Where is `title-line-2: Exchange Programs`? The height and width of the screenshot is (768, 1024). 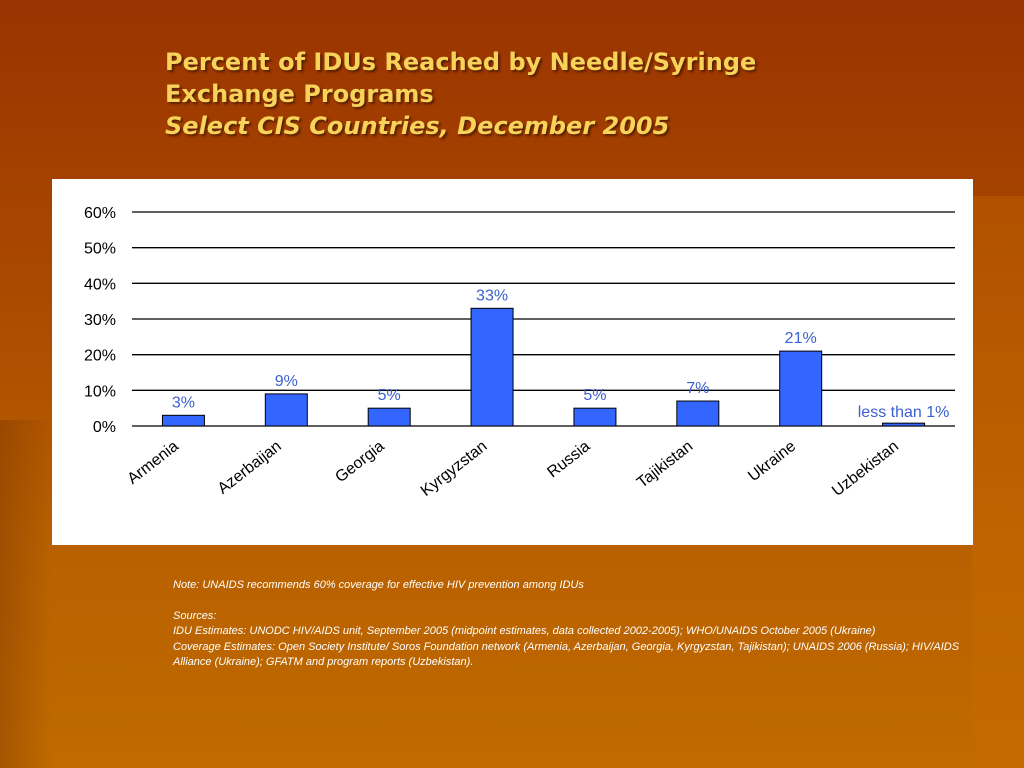 title-line-2: Exchange Programs is located at coordinates (299, 94).